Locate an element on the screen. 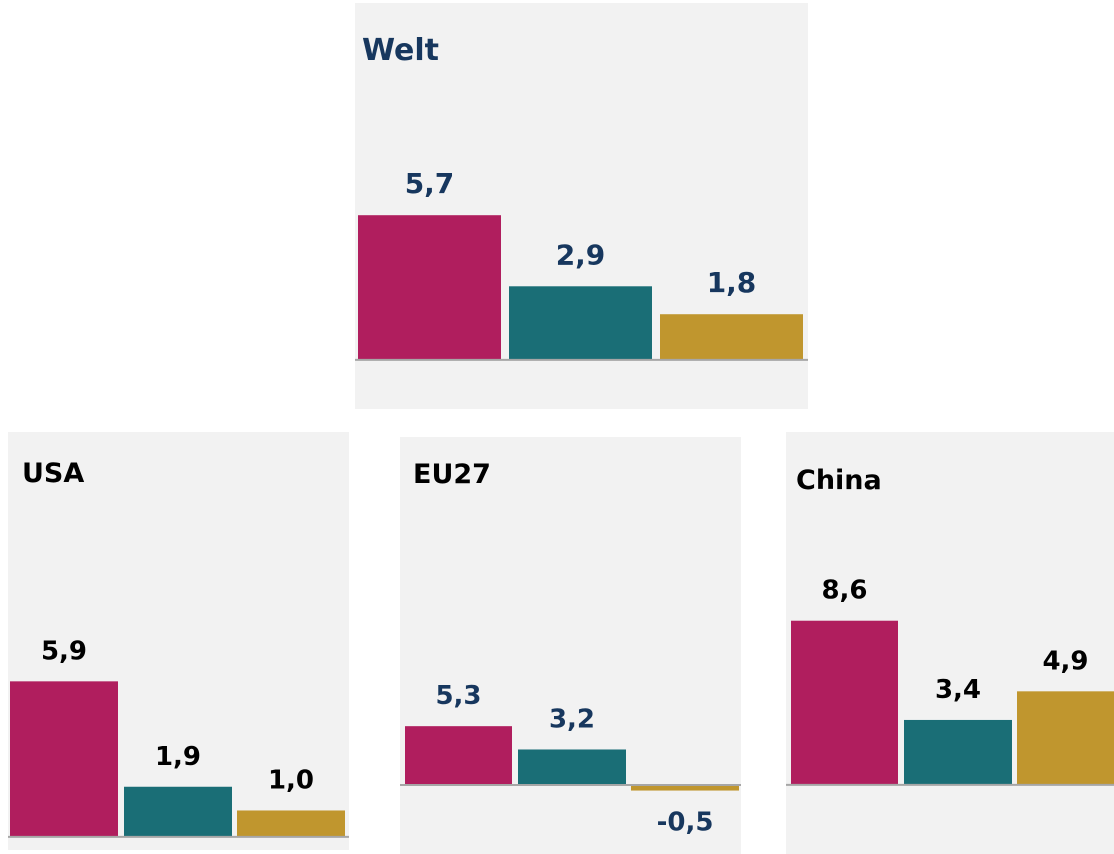 This screenshot has height=854, width=1114. chart-title: China is located at coordinates (839, 480).